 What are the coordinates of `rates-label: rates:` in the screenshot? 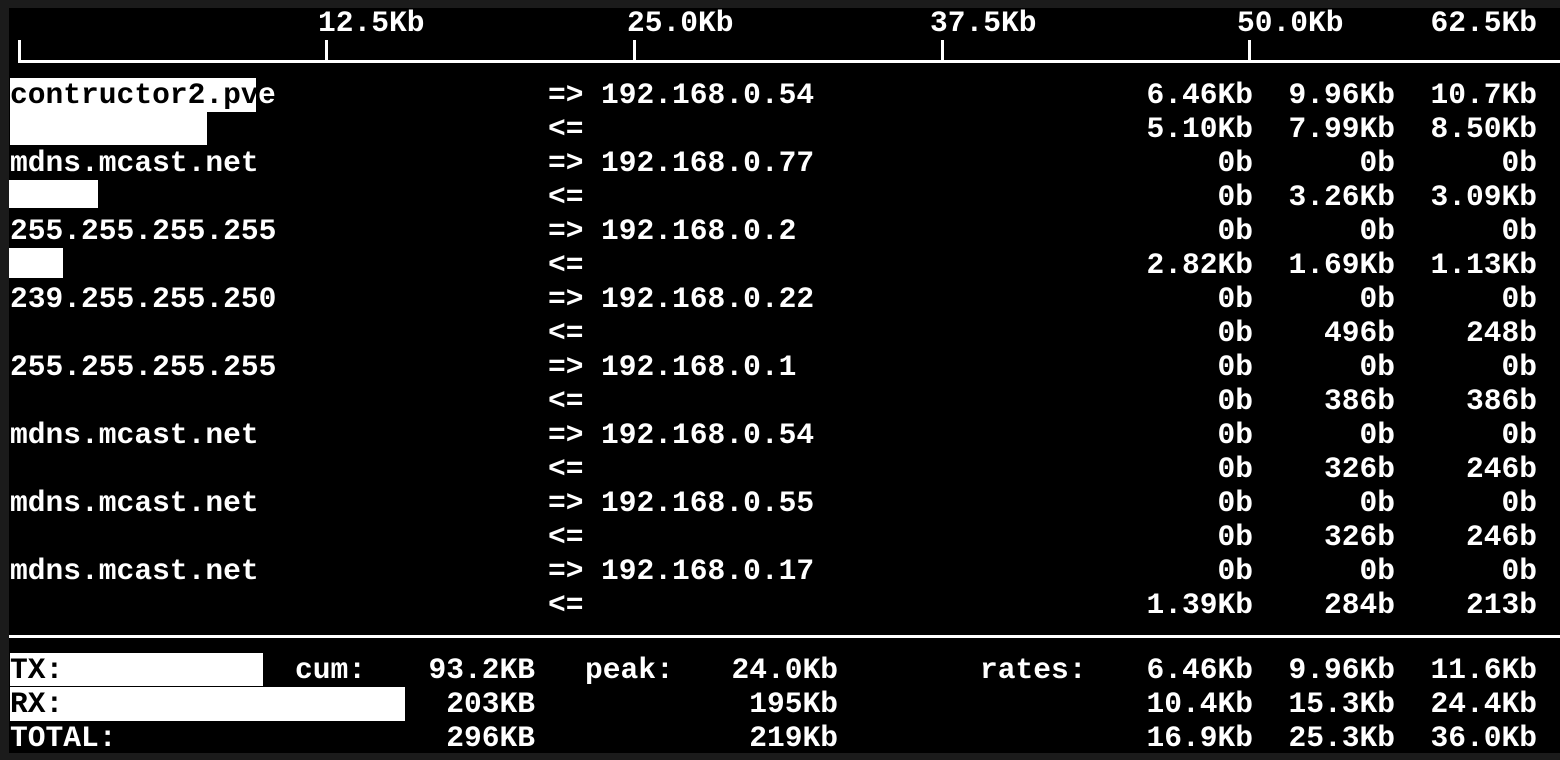 It's located at (1033, 670).